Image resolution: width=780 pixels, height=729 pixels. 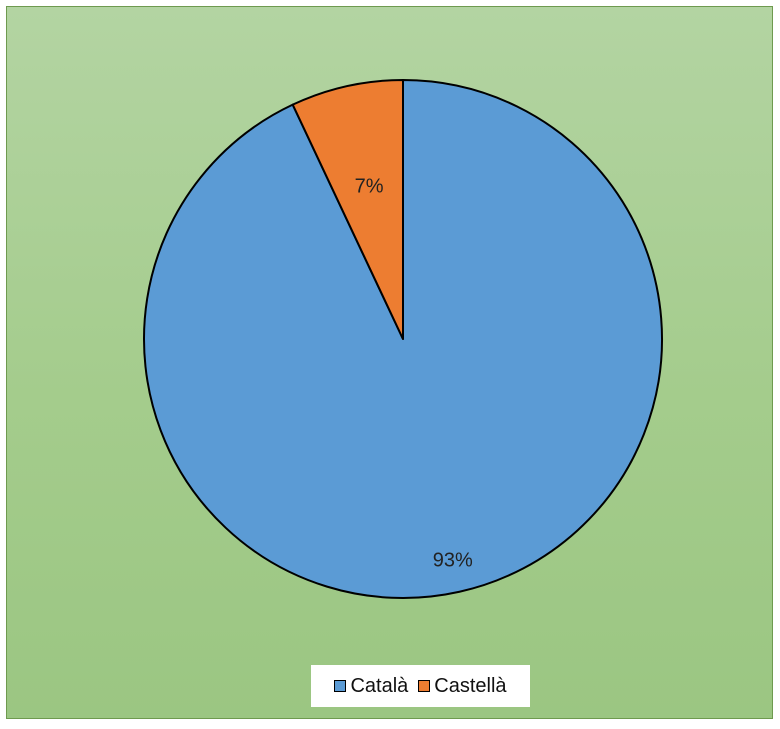 I want to click on legend-item-catala: Català, so click(x=371, y=686).